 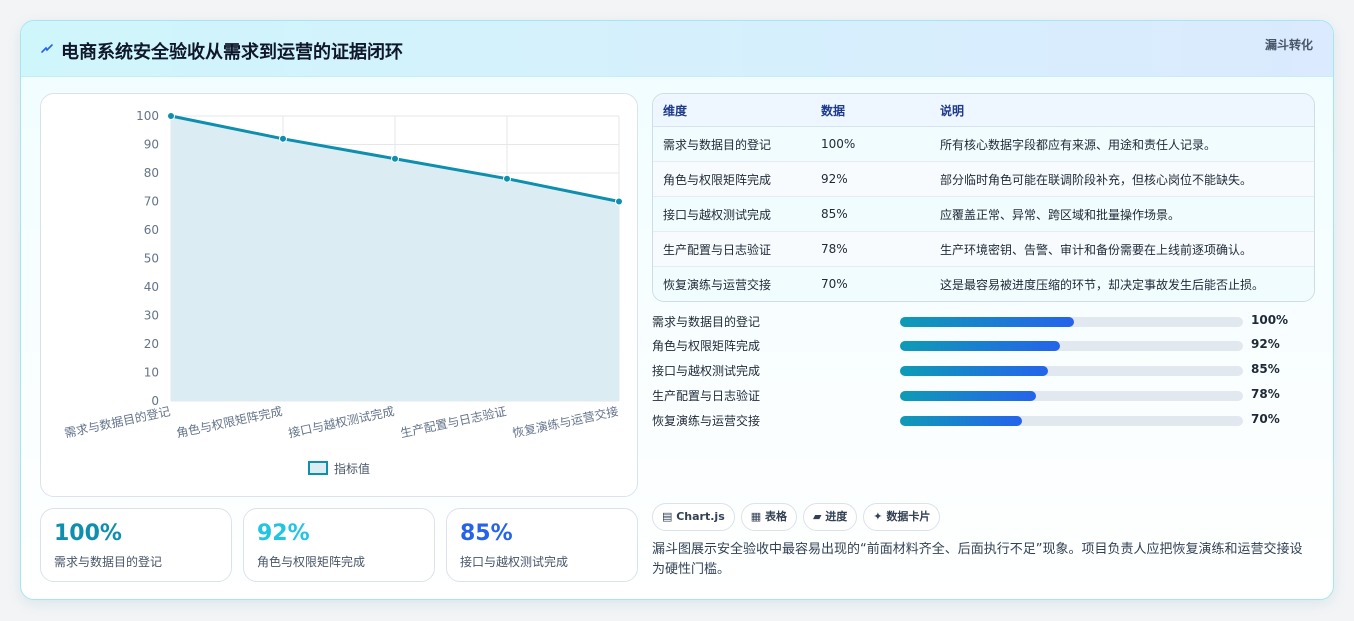 I want to click on tag-label: 进度, so click(x=836, y=516).